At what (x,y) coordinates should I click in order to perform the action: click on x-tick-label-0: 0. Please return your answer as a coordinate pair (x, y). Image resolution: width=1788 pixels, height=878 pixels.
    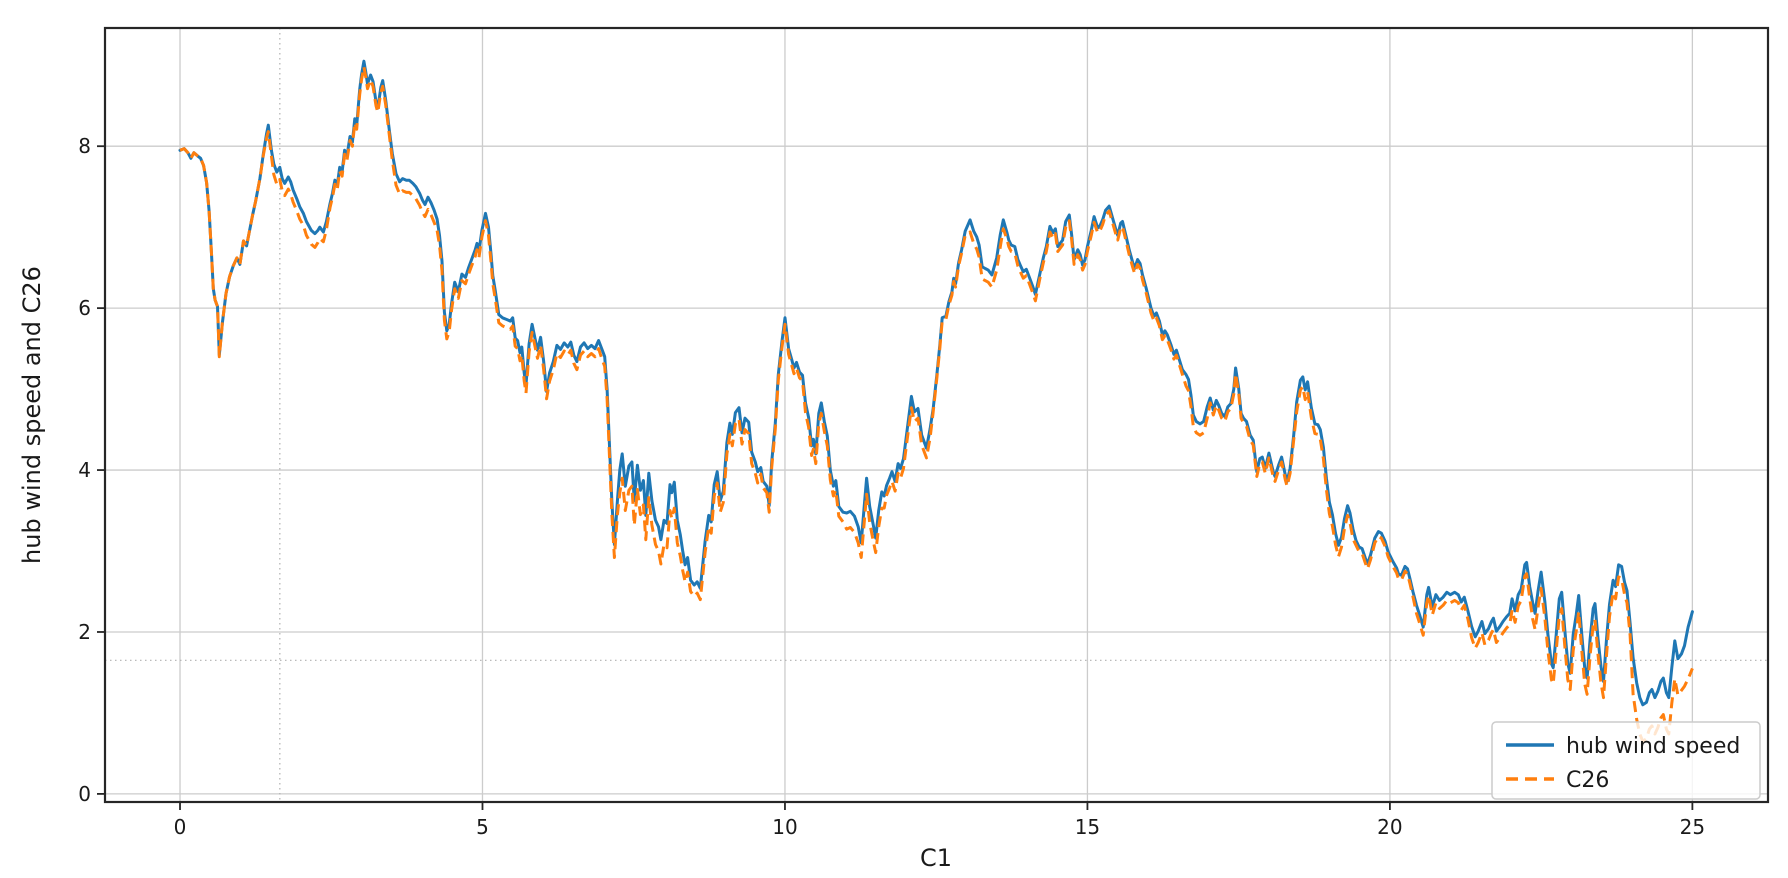
    Looking at the image, I should click on (180, 827).